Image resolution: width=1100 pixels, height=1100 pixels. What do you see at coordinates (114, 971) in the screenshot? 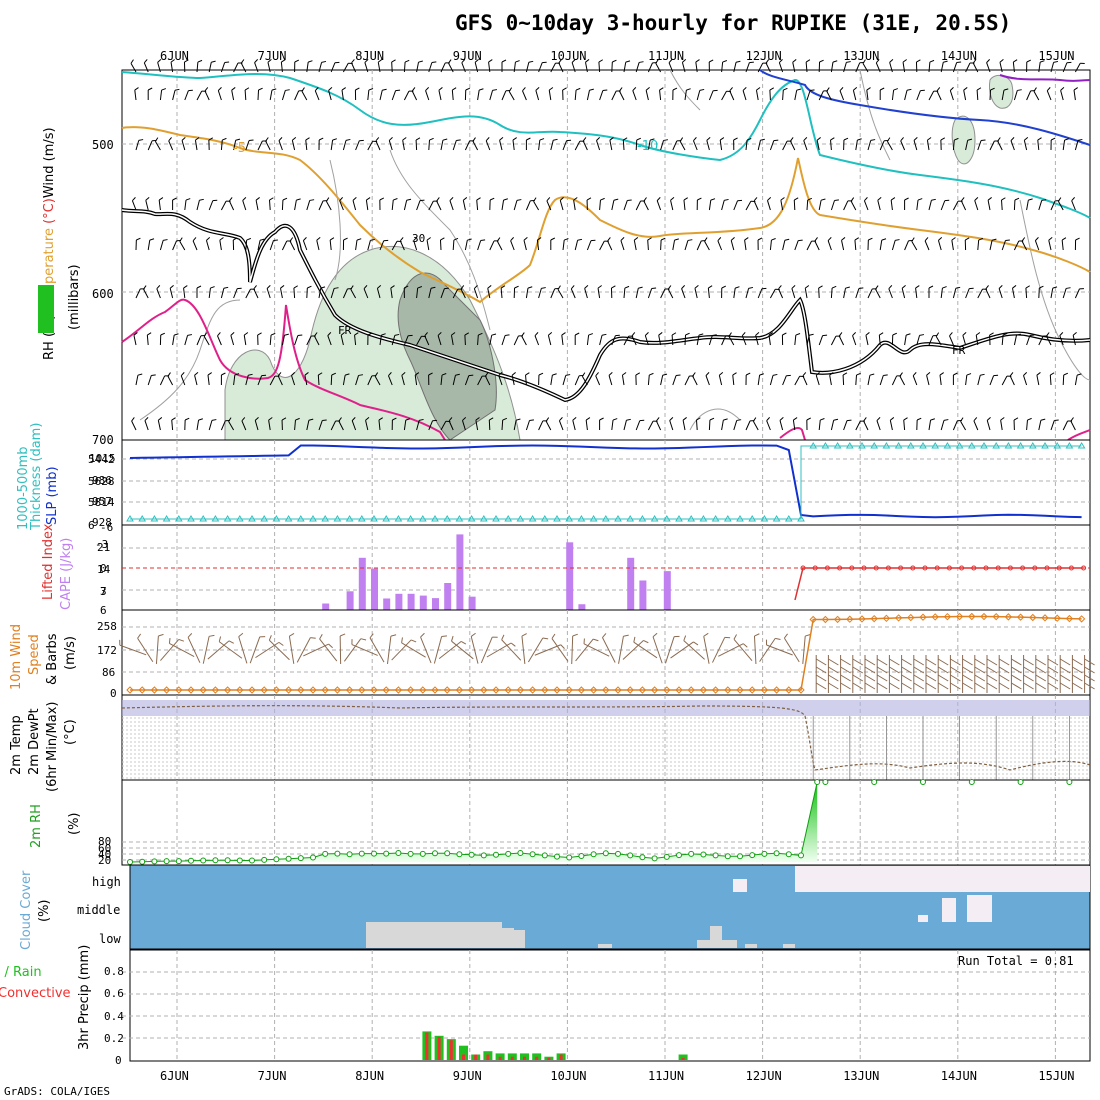
I see `precip-tick-0.8: 0.8` at bounding box center [114, 971].